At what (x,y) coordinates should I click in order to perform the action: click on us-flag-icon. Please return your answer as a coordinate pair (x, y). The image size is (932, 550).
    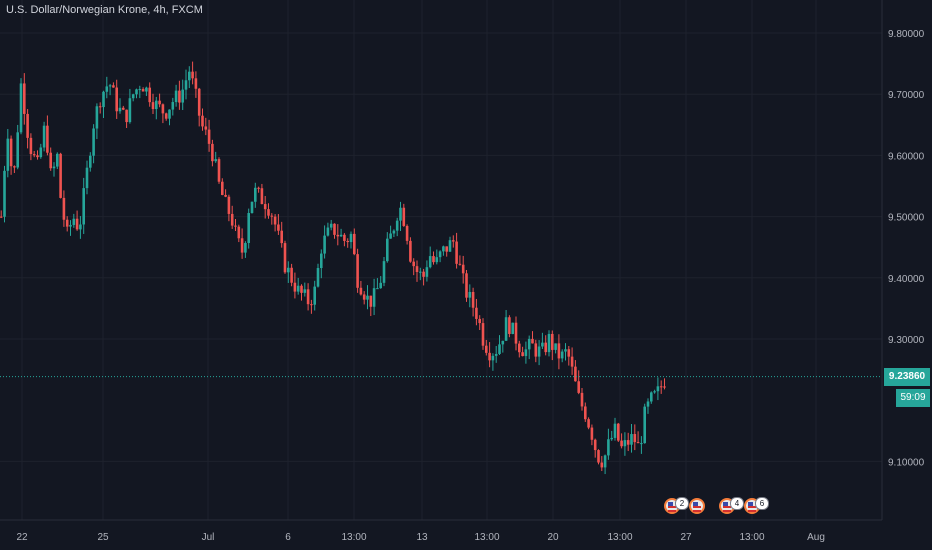
    Looking at the image, I should click on (697, 506).